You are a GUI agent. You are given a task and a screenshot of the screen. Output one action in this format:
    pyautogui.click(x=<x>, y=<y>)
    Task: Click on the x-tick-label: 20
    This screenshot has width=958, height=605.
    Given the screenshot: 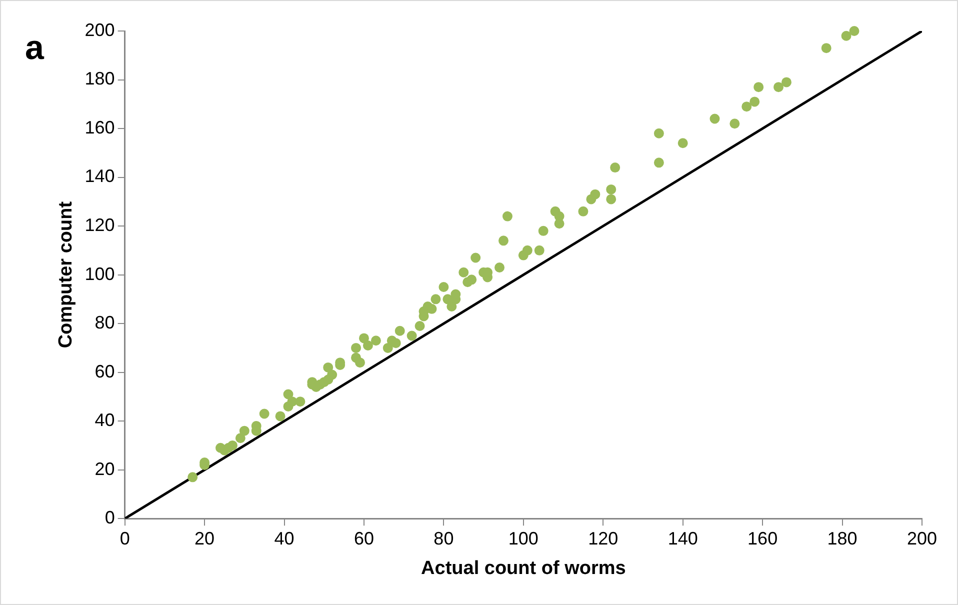 What is the action you would take?
    pyautogui.click(x=204, y=538)
    